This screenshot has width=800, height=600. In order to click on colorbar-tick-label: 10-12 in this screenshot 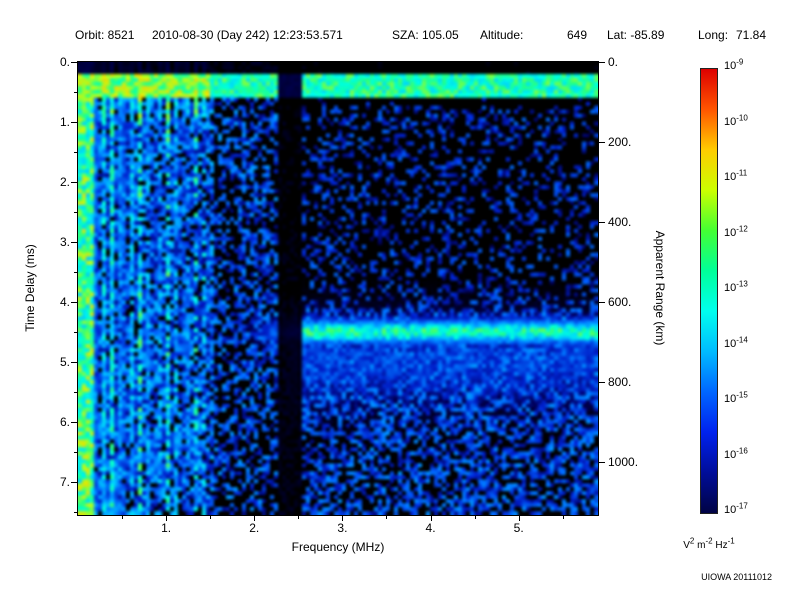, I will do `click(736, 231)`.